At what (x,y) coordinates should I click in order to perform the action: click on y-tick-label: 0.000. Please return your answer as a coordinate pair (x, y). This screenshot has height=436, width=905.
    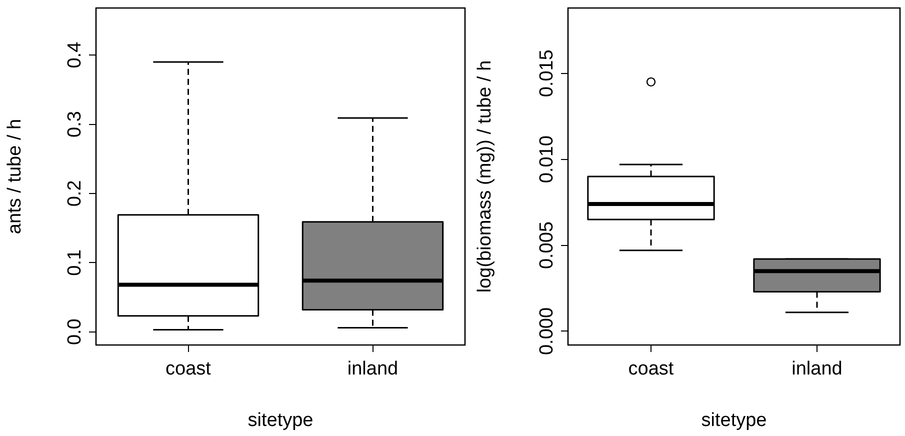
    Looking at the image, I should click on (547, 331).